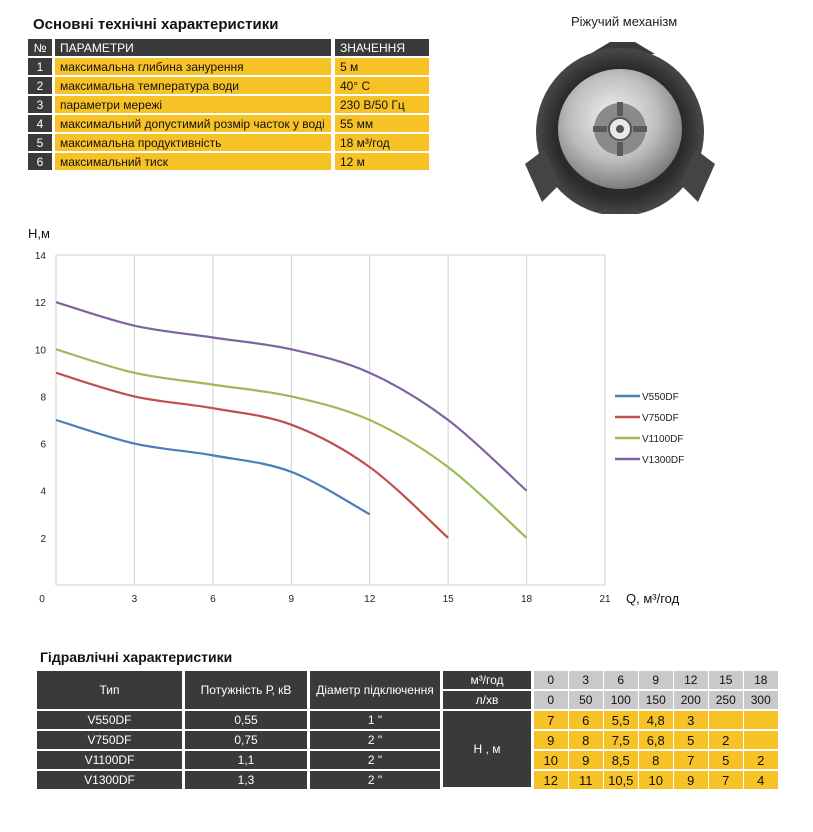 Image resolution: width=813 pixels, height=832 pixels. Describe the element at coordinates (252, 455) in the screenshot. I see `series-line-v750df` at that location.